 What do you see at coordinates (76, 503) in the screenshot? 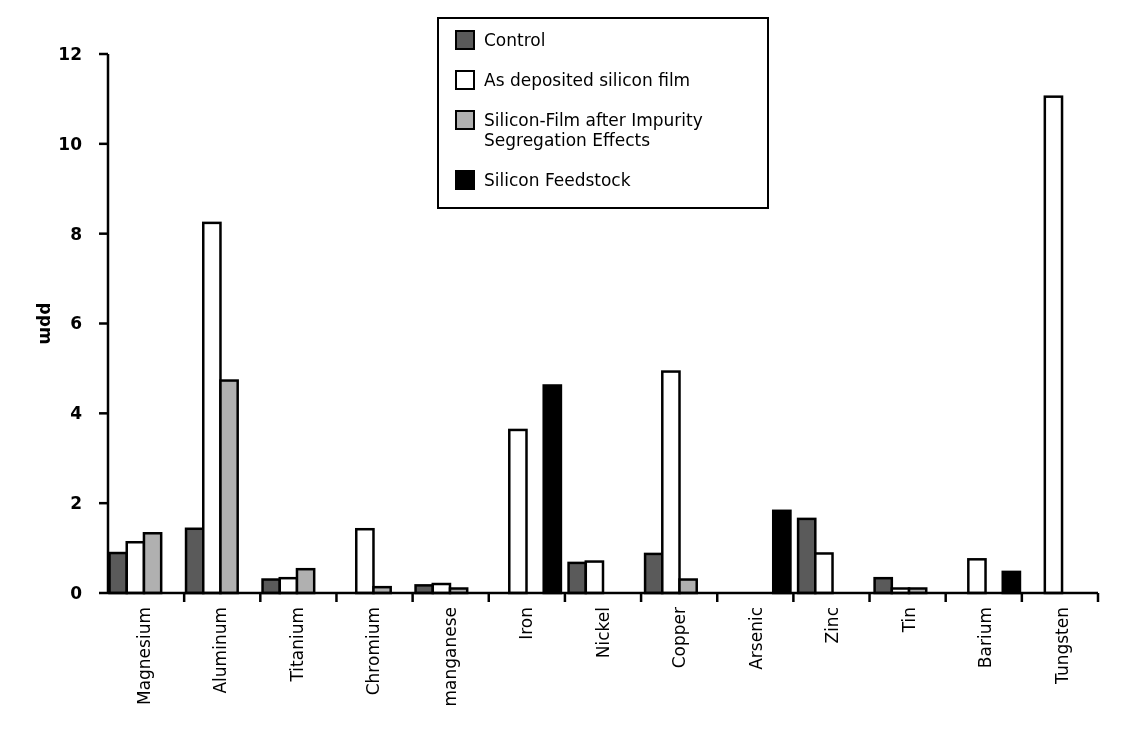
I see `y-tick-label: 2` at bounding box center [76, 503].